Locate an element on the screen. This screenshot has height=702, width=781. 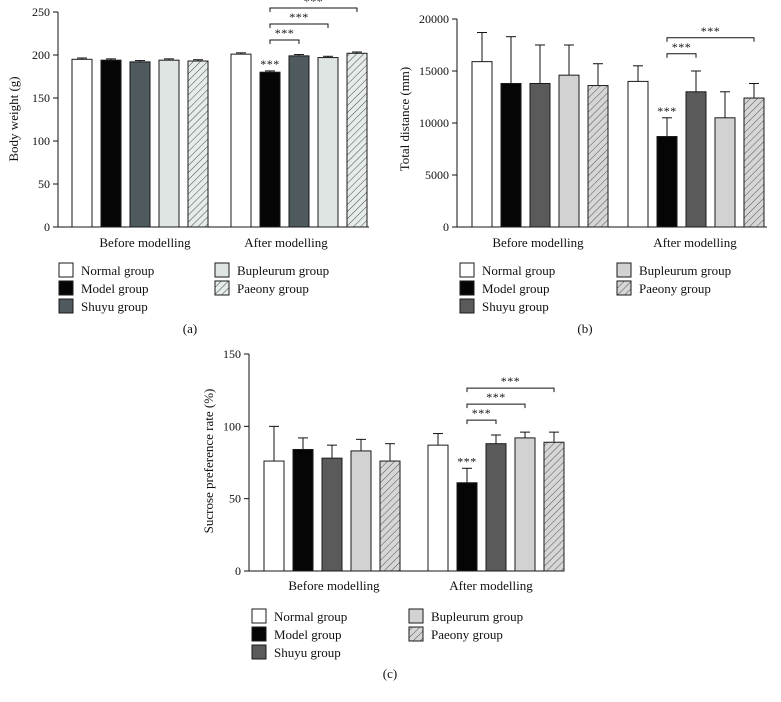
y-tick-label: 5000 is located at coordinates (437, 175).